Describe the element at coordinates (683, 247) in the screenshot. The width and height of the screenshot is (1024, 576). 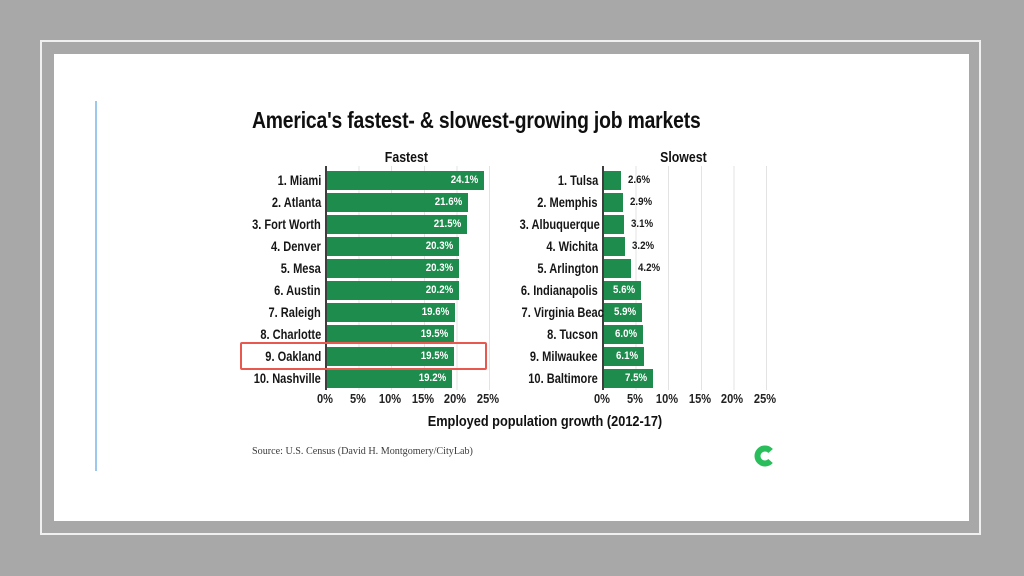
I see `bar-track: 3.2%` at that location.